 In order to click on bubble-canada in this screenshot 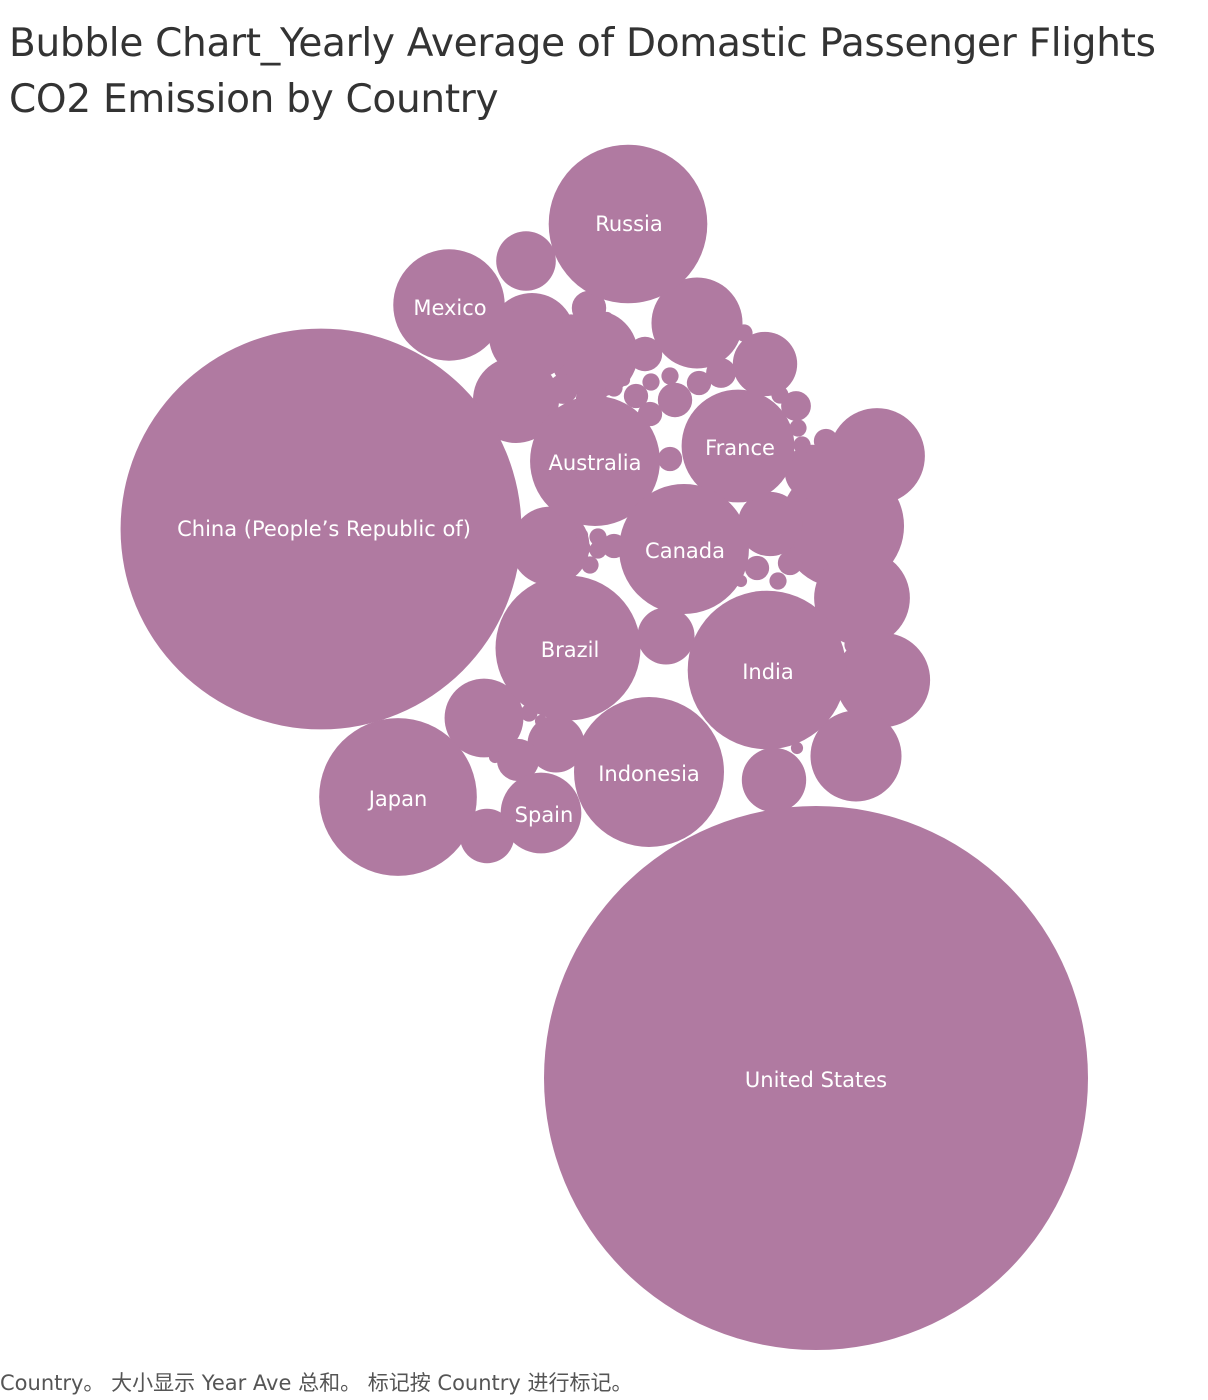, I will do `click(684, 549)`.